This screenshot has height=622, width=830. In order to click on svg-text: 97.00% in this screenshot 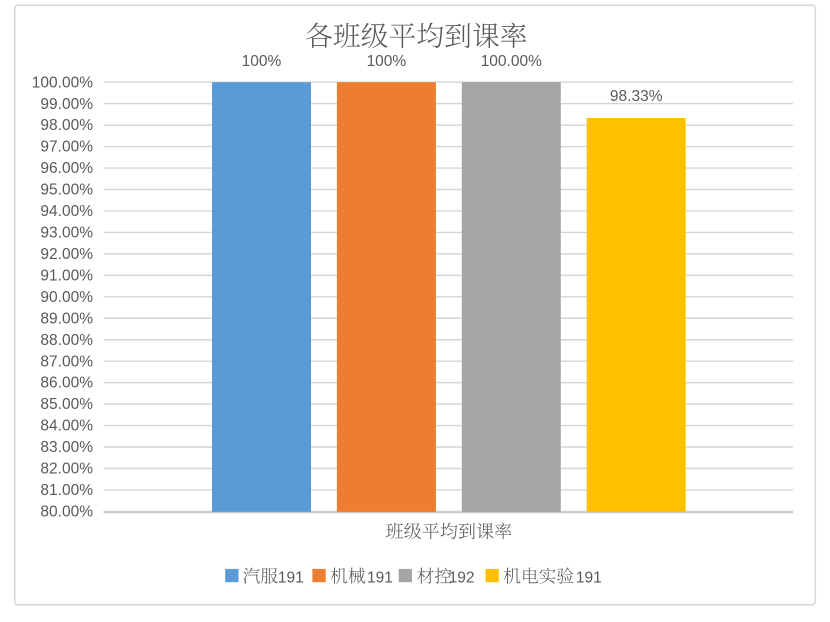, I will do `click(66, 147)`.